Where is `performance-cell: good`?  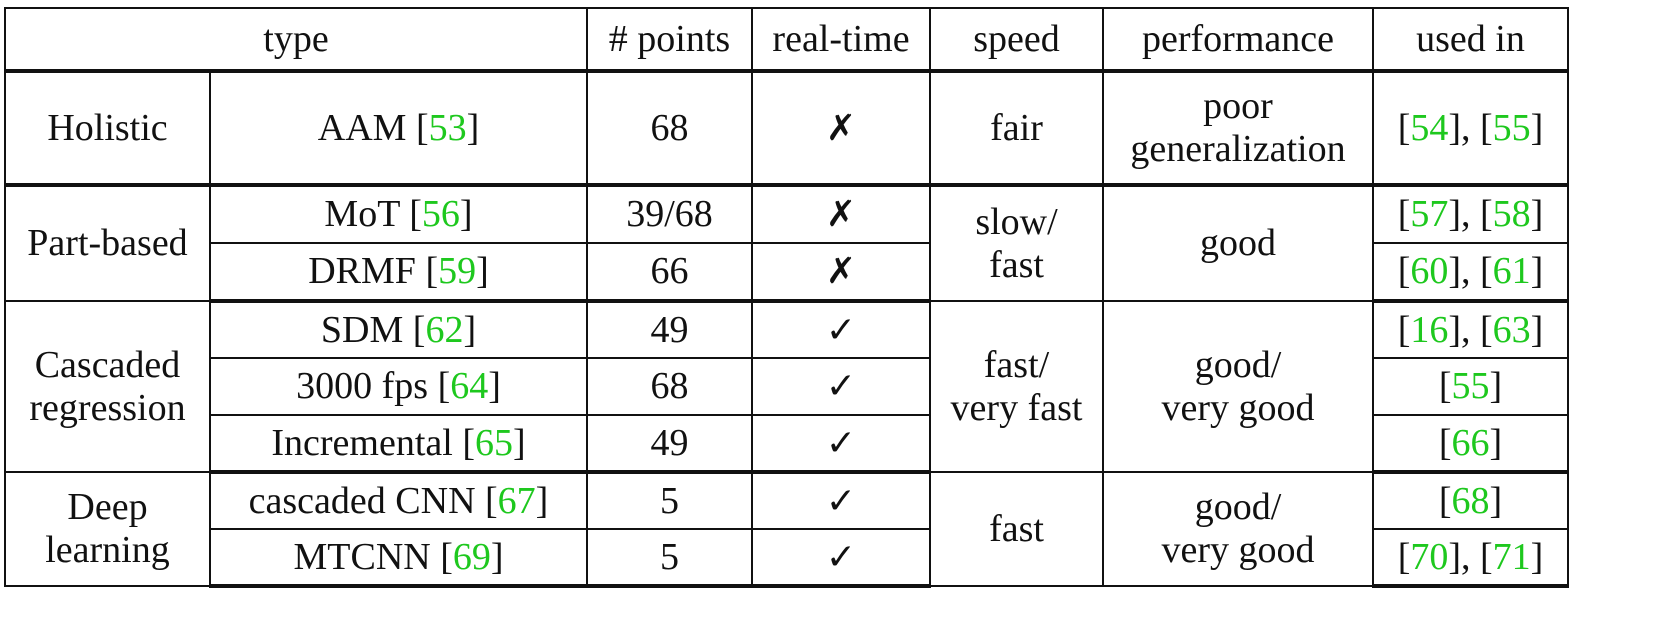
performance-cell: good is located at coordinates (1238, 243).